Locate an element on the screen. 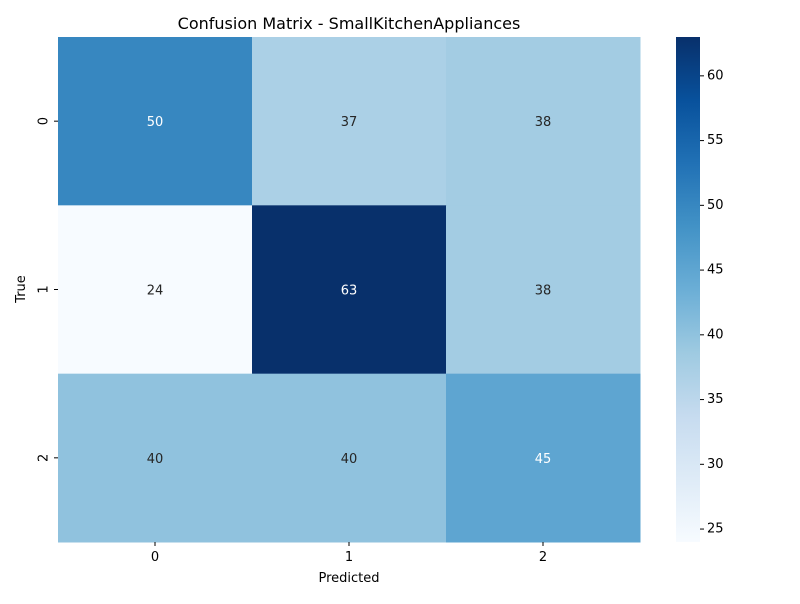 The height and width of the screenshot is (604, 800). colorbar-tick-label-0: 25 is located at coordinates (715, 529).